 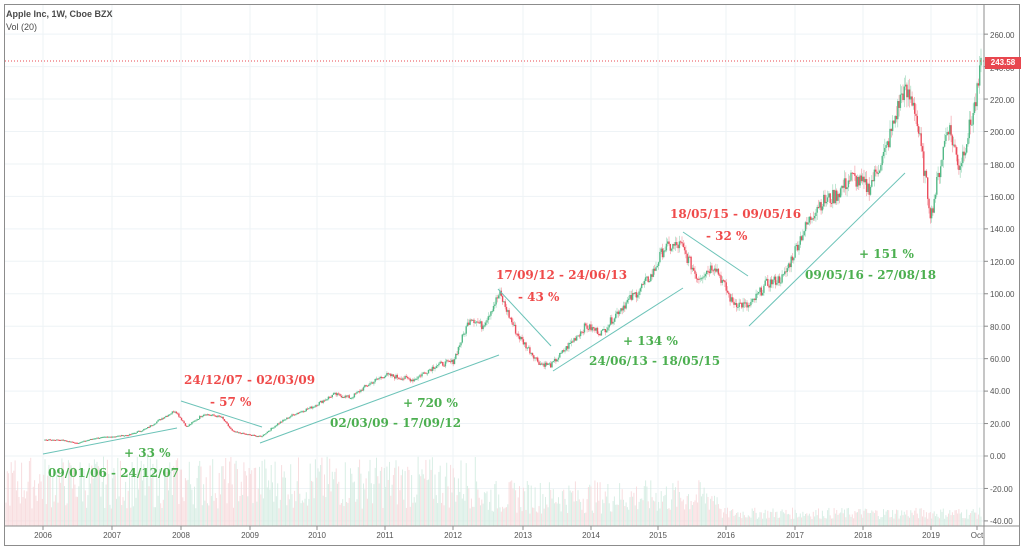 I want to click on y-tick-220: 220.00, so click(x=1002, y=100).